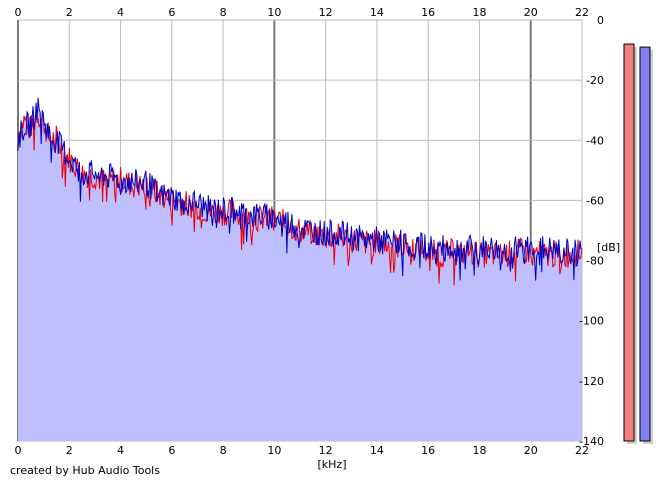 Image resolution: width=664 pixels, height=481 pixels. What do you see at coordinates (377, 12) in the screenshot?
I see `x-tick-label-top: 14` at bounding box center [377, 12].